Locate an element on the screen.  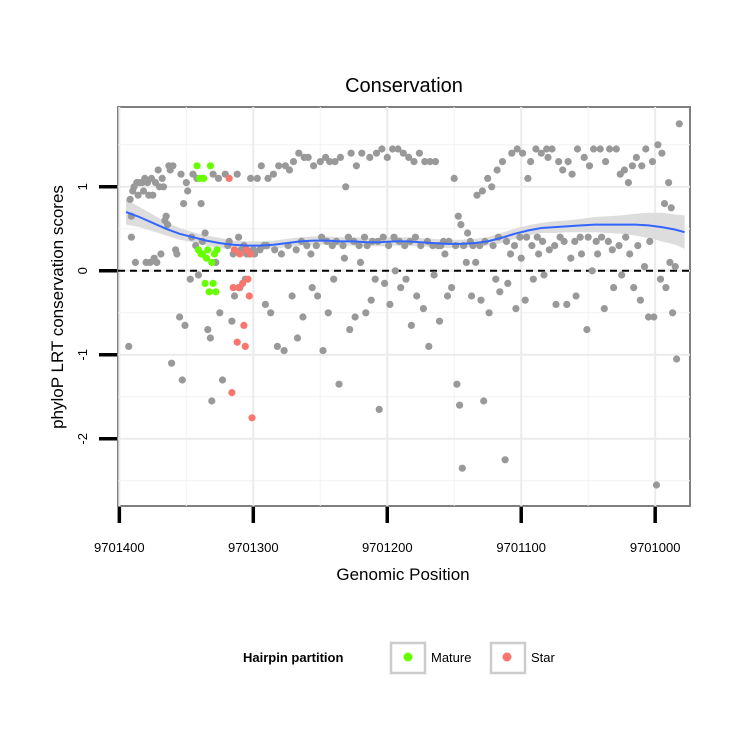
y-tick-label: 1 is located at coordinates (82, 186).